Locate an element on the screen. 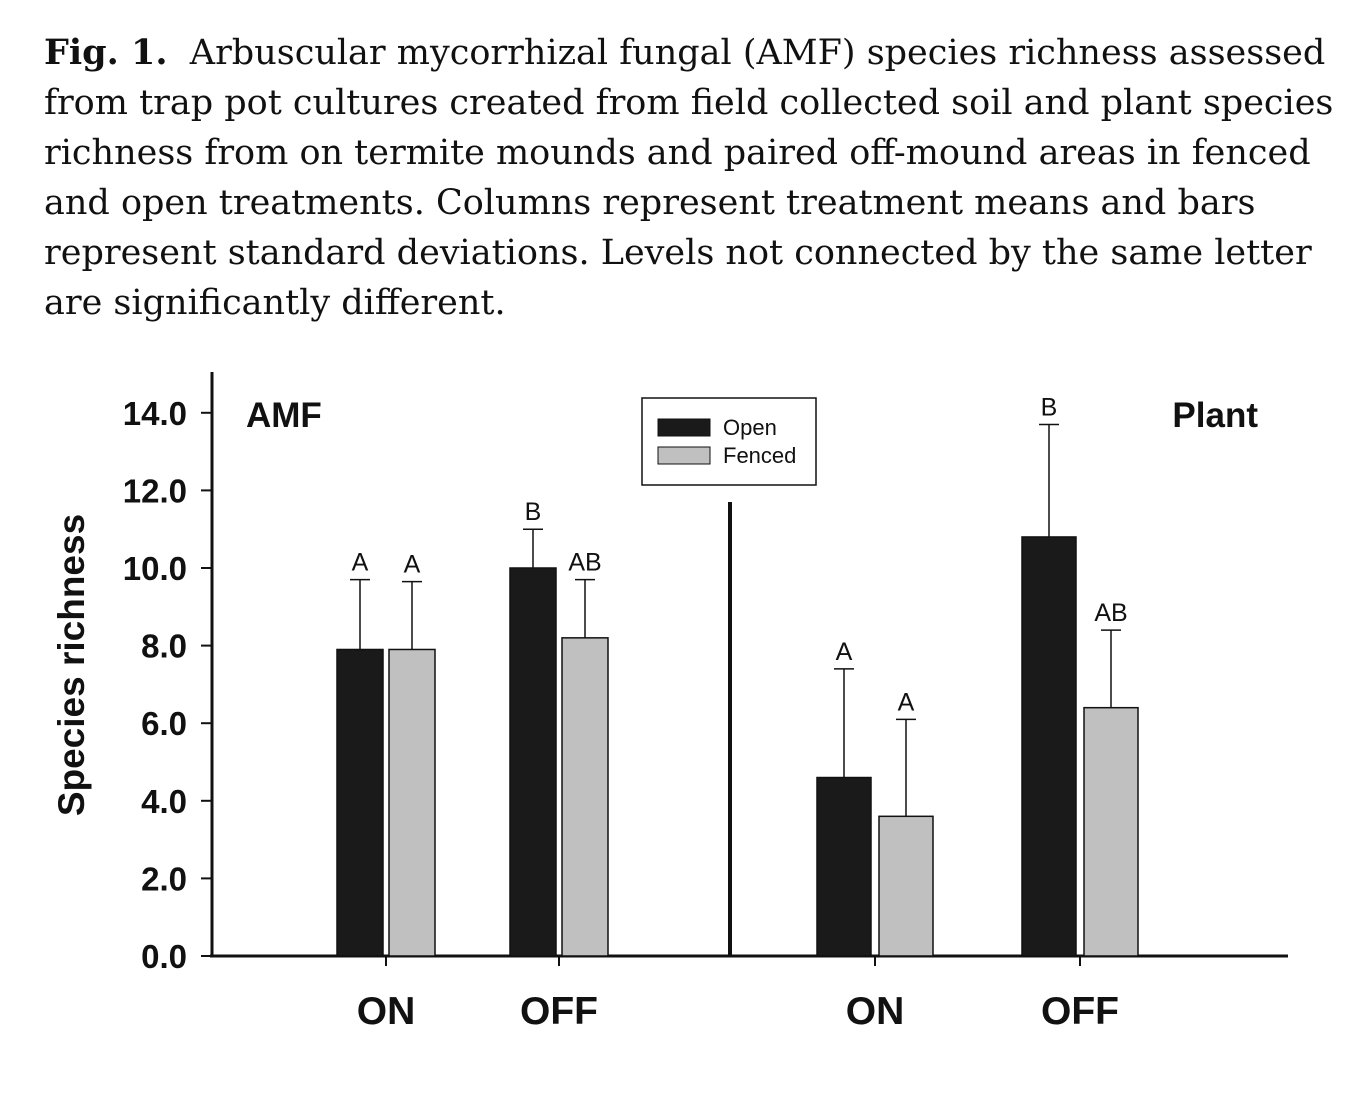 The width and height of the screenshot is (1372, 1094). legend-frame is located at coordinates (729, 441).